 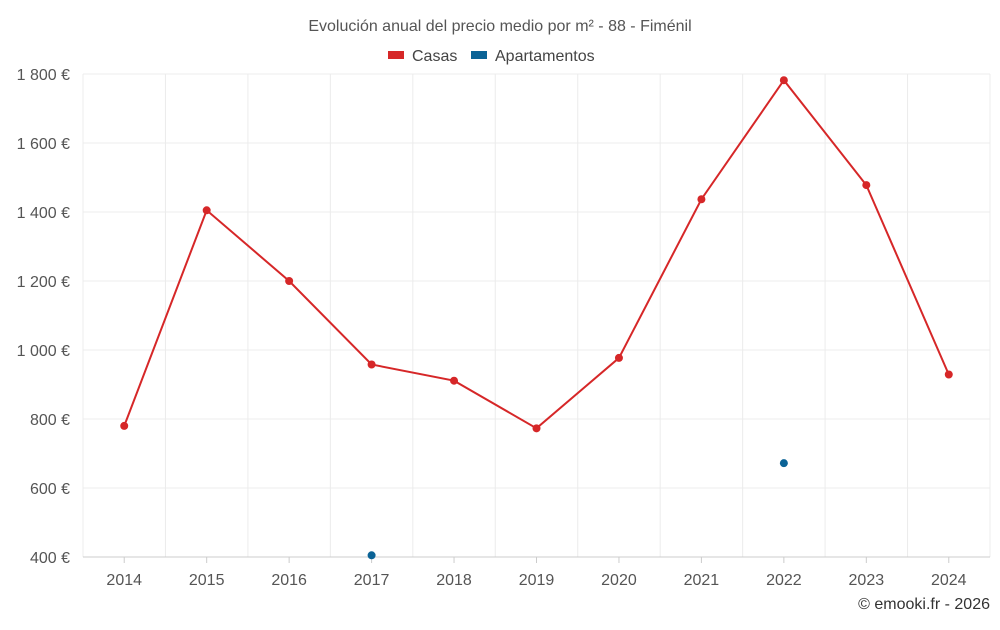 What do you see at coordinates (784, 580) in the screenshot?
I see `x-tick-label: 2022` at bounding box center [784, 580].